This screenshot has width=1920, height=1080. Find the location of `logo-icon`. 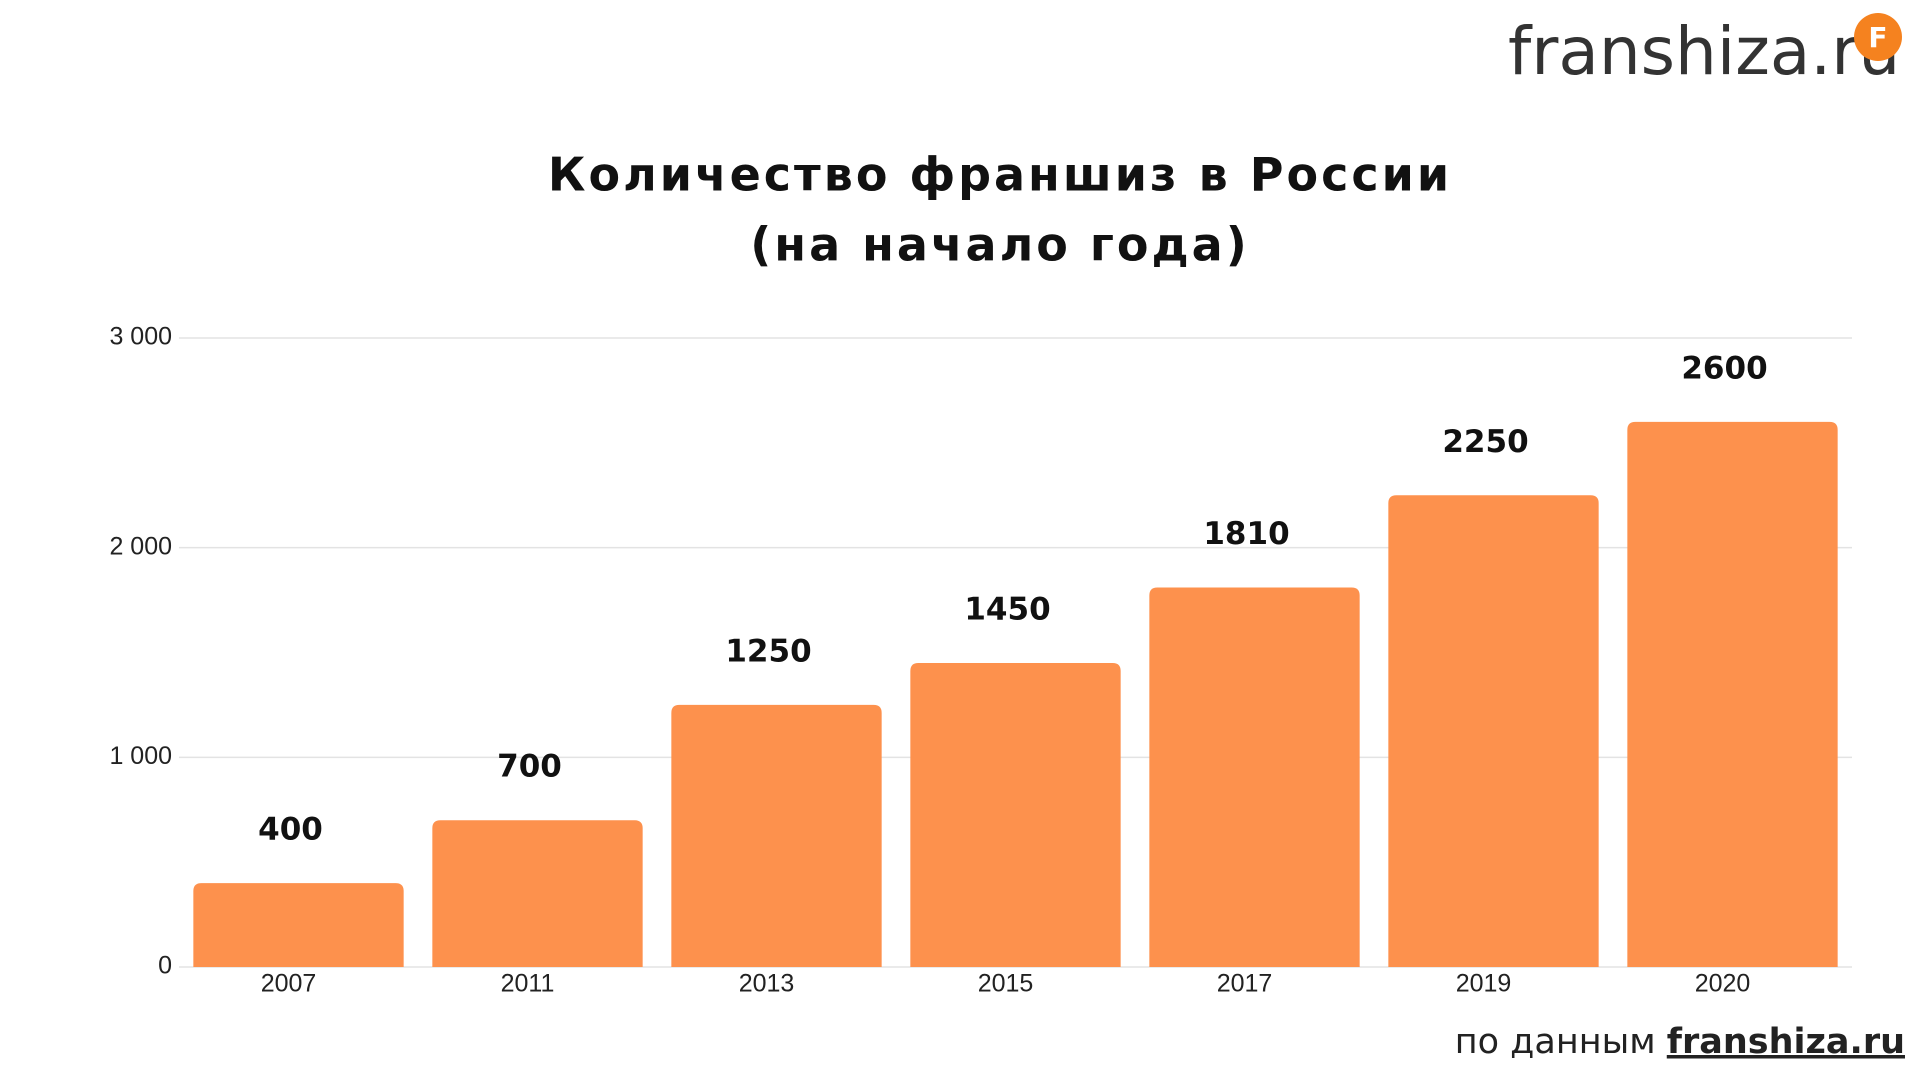

logo-icon is located at coordinates (1878, 37).